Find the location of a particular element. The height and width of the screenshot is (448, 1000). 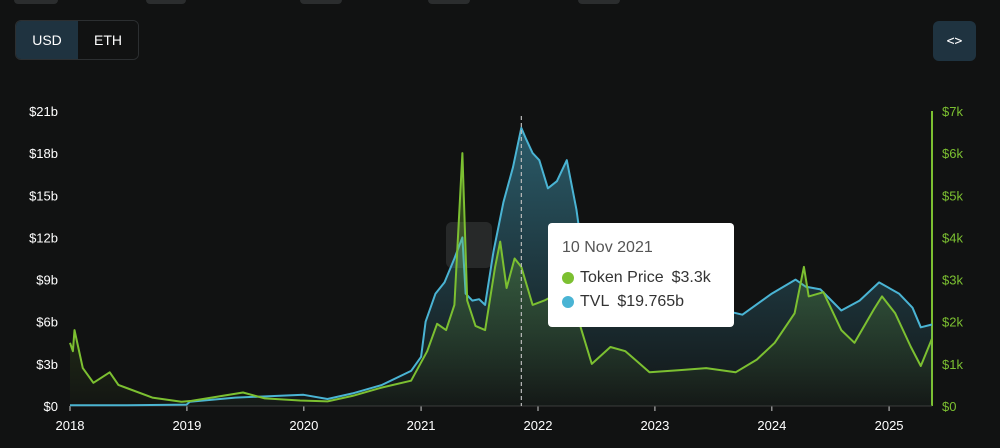

y-right-tick-label: $4k is located at coordinates (952, 237).